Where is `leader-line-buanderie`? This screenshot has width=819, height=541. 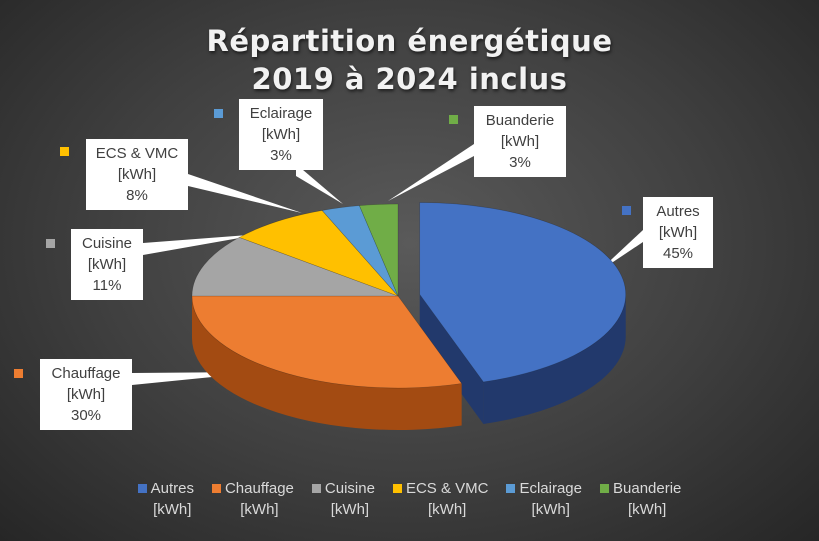
leader-line-buanderie is located at coordinates (431, 172).